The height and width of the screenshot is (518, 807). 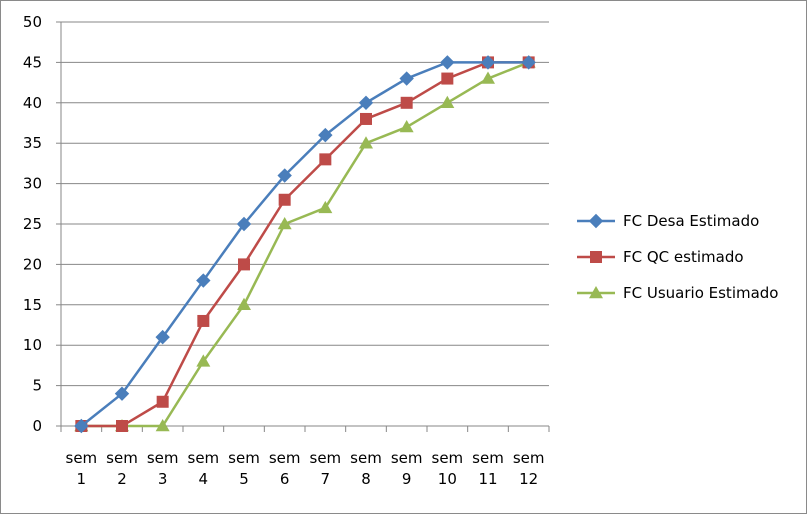 I want to click on y-axis-tick-labels: 0 5 10 15 20 25 30 35 40 45 50, so click(x=32, y=224).